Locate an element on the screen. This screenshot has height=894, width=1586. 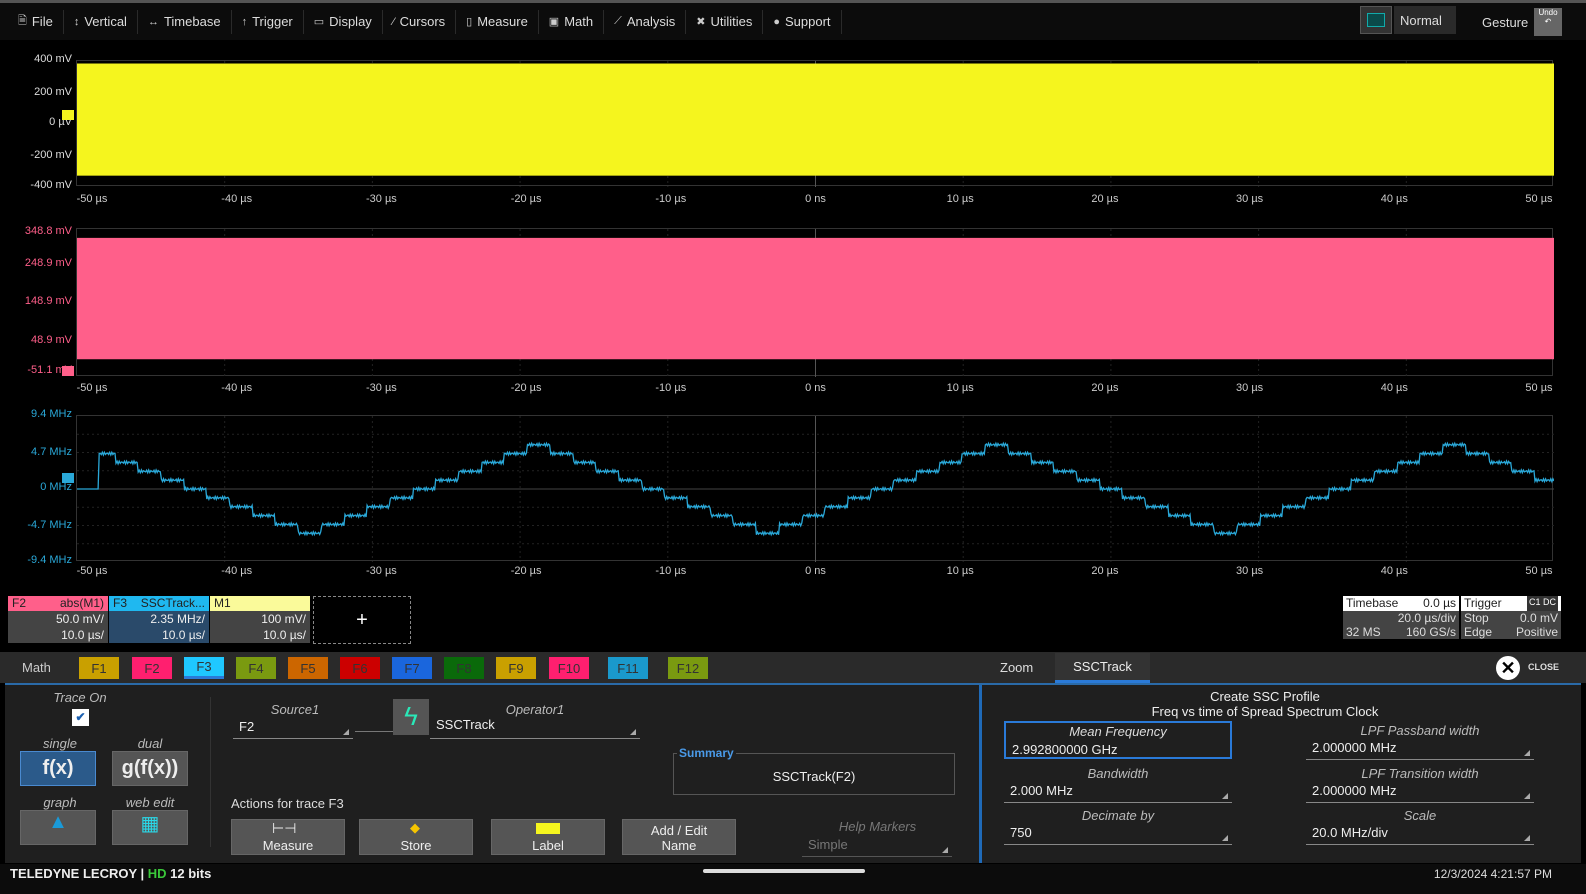
vertical-icon: ↕ is located at coordinates (76, 21).